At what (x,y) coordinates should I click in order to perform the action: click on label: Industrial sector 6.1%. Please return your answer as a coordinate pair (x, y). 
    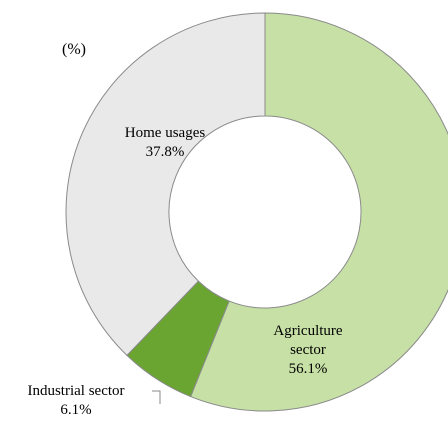
    Looking at the image, I should click on (76, 401).